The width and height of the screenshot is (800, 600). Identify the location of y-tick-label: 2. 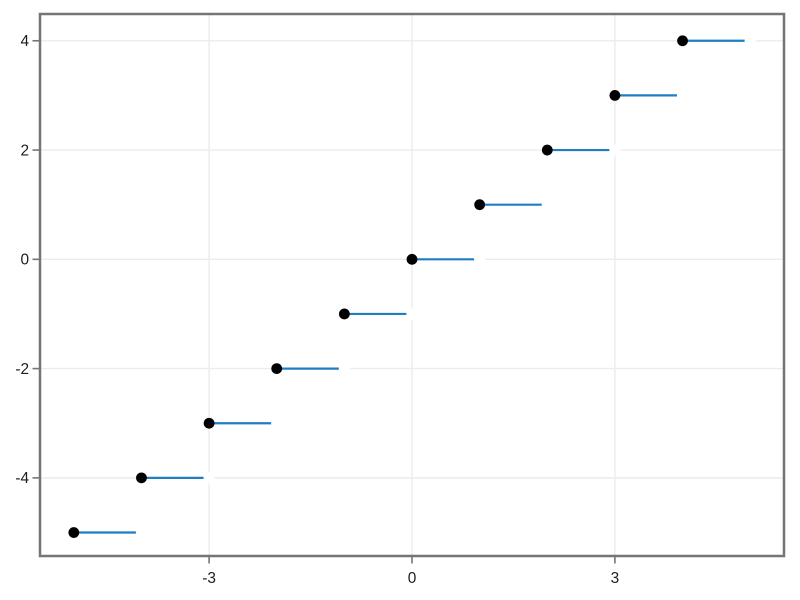
(24, 150).